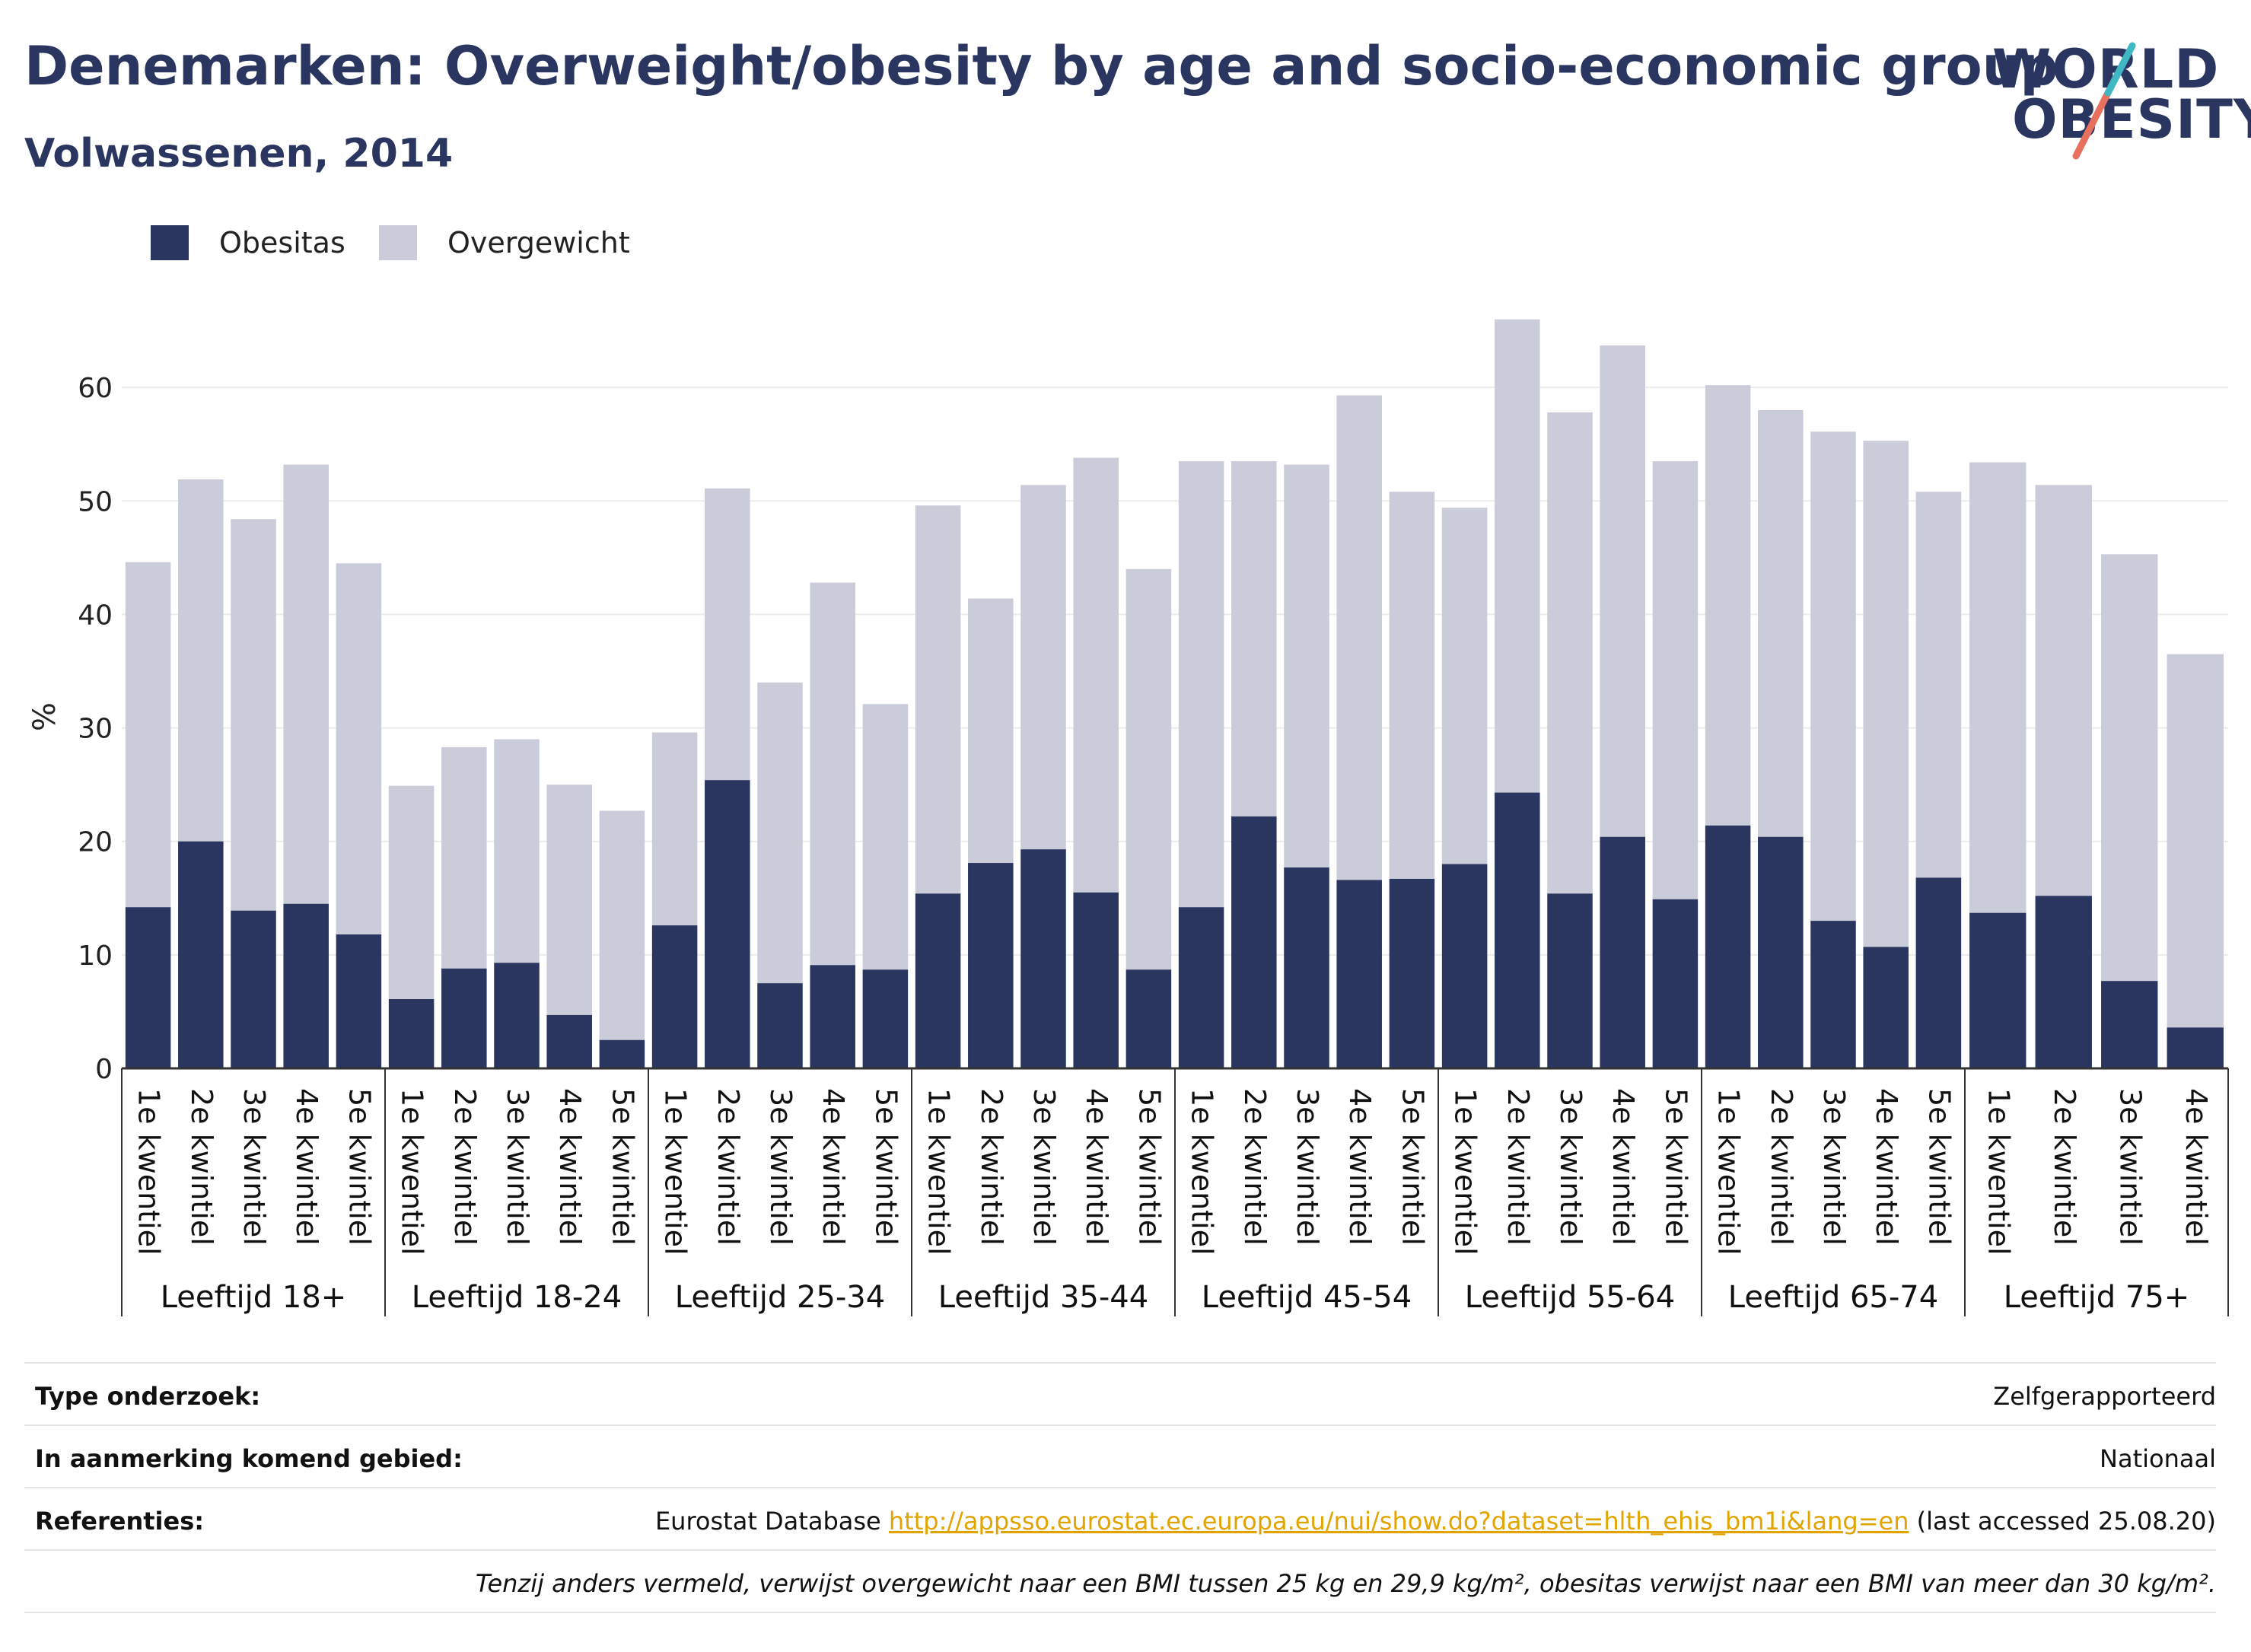 The image size is (2251, 1652). What do you see at coordinates (771, 1521) in the screenshot?
I see `reference-prefix: Eurostat Database` at bounding box center [771, 1521].